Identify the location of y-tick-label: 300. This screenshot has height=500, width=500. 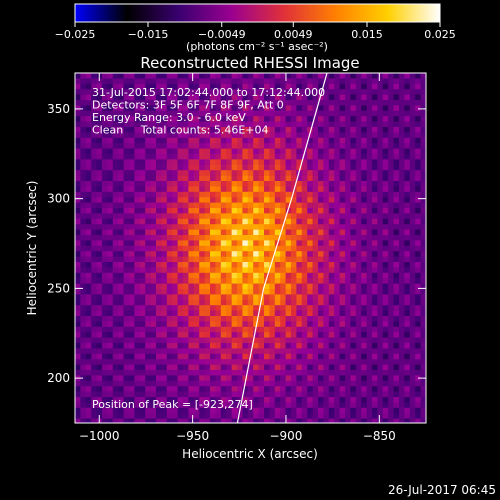
(58, 199).